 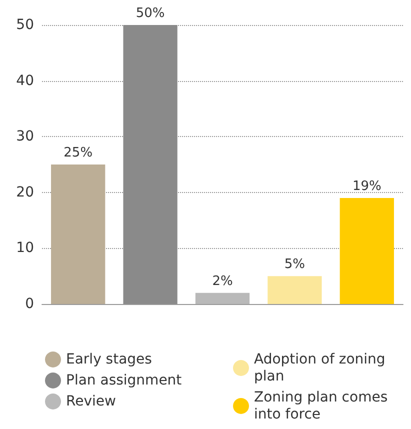 What do you see at coordinates (322, 368) in the screenshot?
I see `legend-label: Adoption of zoning plan` at bounding box center [322, 368].